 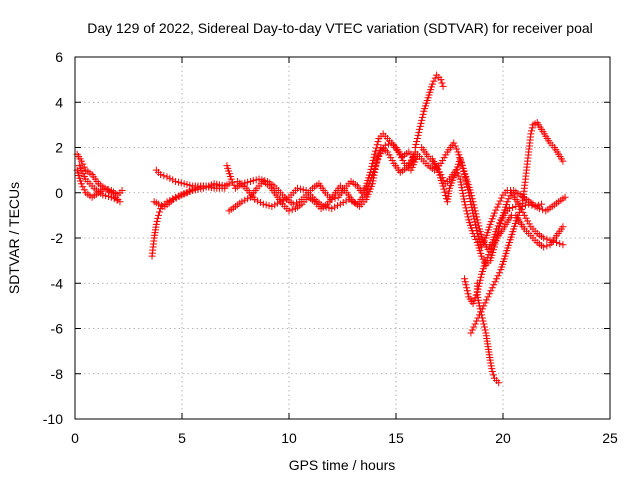 I want to click on series-b, so click(x=97, y=185).